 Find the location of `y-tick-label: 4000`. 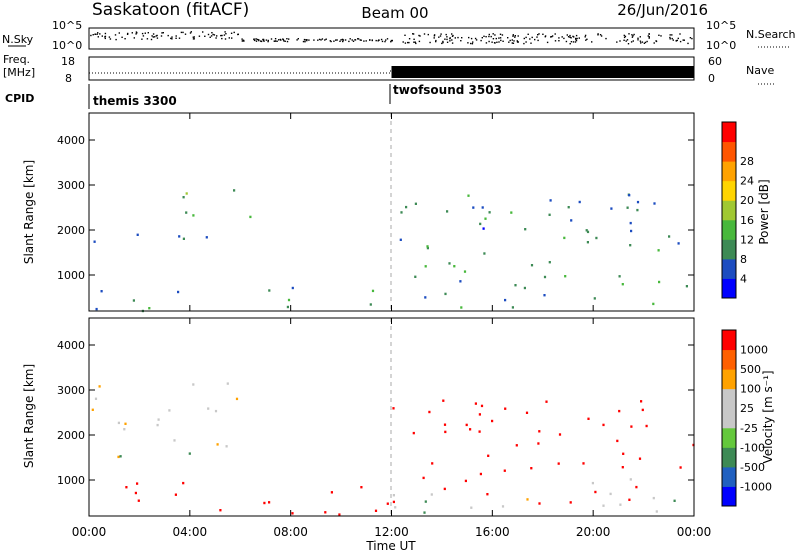

y-tick-label: 4000 is located at coordinates (71, 140).